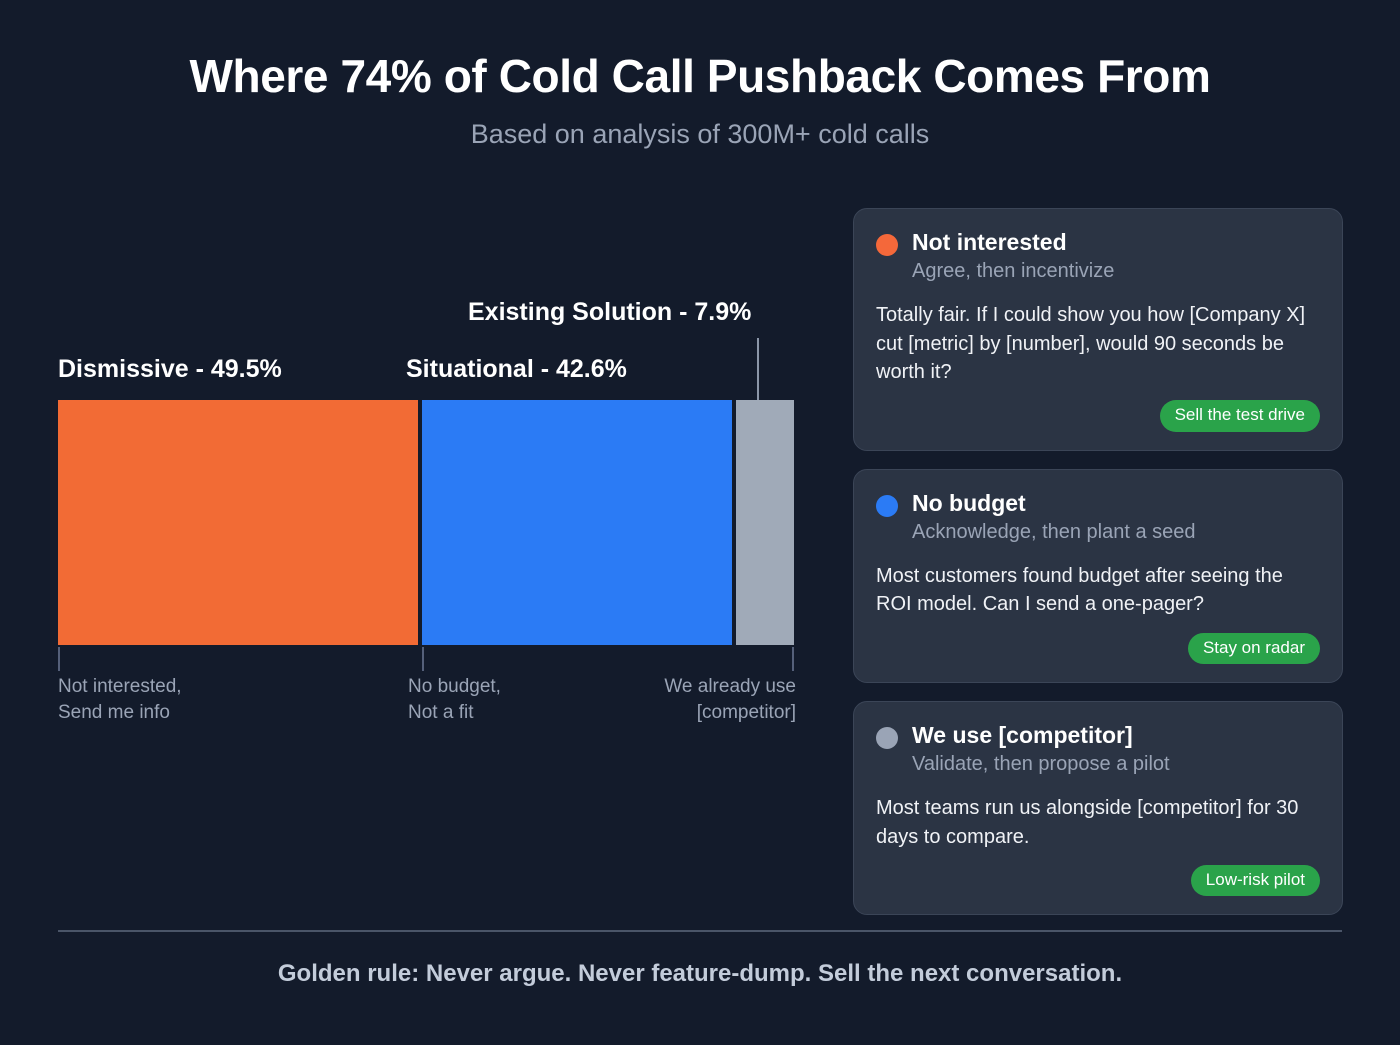 This screenshot has height=1045, width=1400. Describe the element at coordinates (1116, 256) in the screenshot. I see `card-header-text: Not interested Agree, then incentivize` at that location.